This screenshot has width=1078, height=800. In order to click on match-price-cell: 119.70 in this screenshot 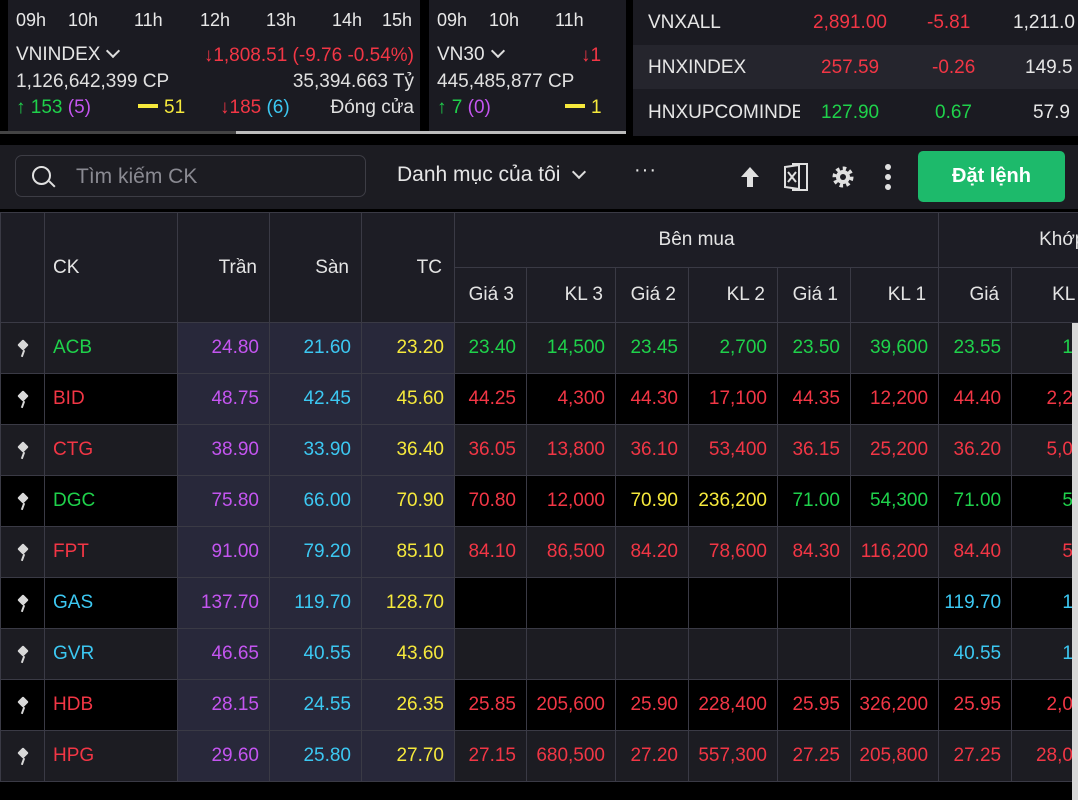, I will do `click(975, 603)`.